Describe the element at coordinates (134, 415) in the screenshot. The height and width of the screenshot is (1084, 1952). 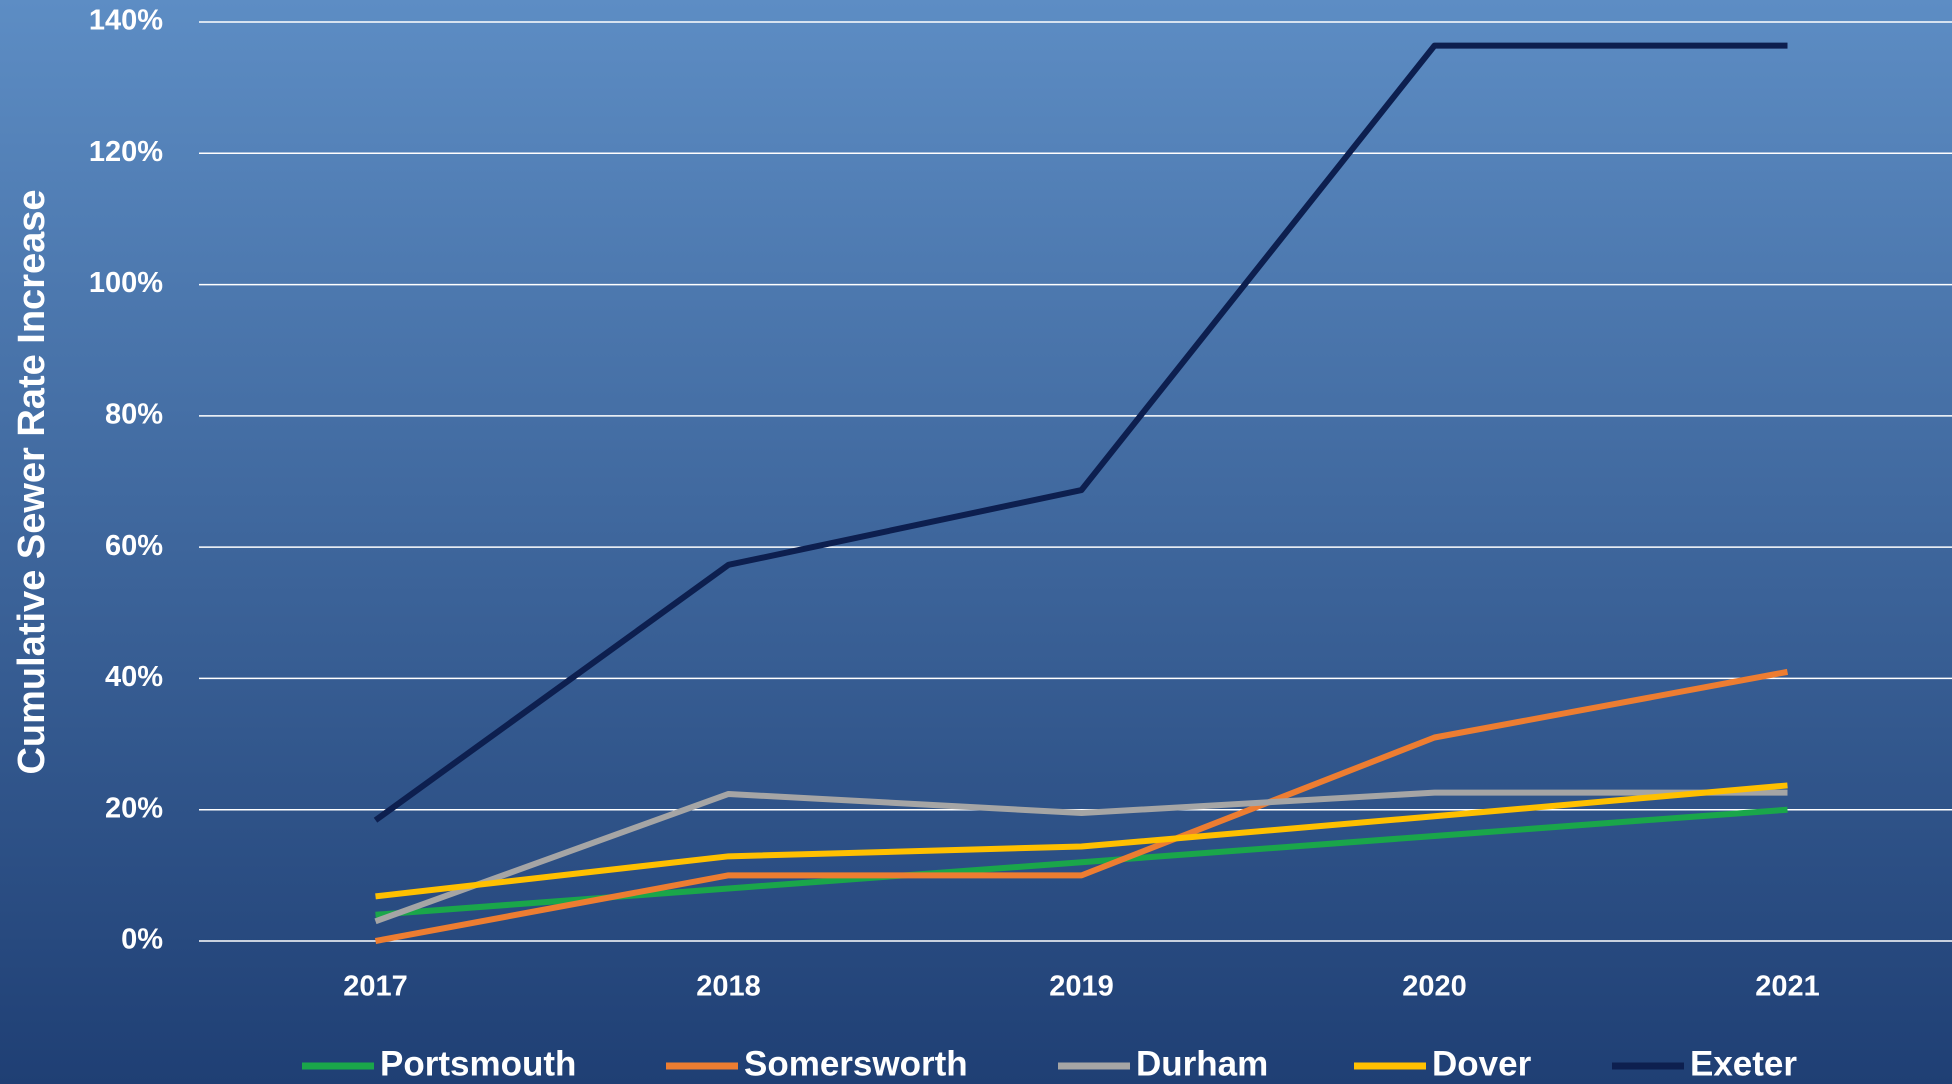
I see `y-tick-label: 80%` at that location.